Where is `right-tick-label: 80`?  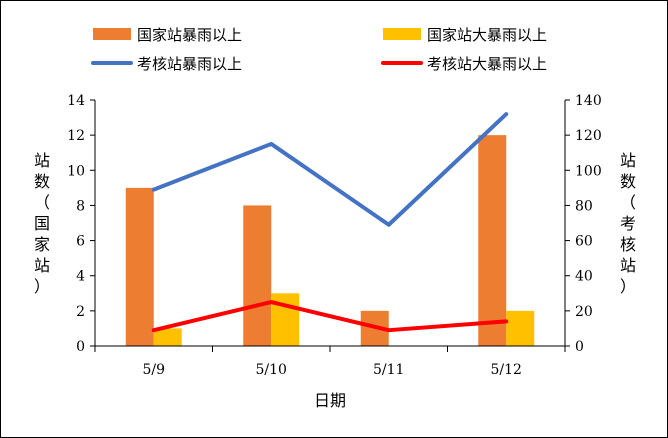
right-tick-label: 80 is located at coordinates (584, 206).